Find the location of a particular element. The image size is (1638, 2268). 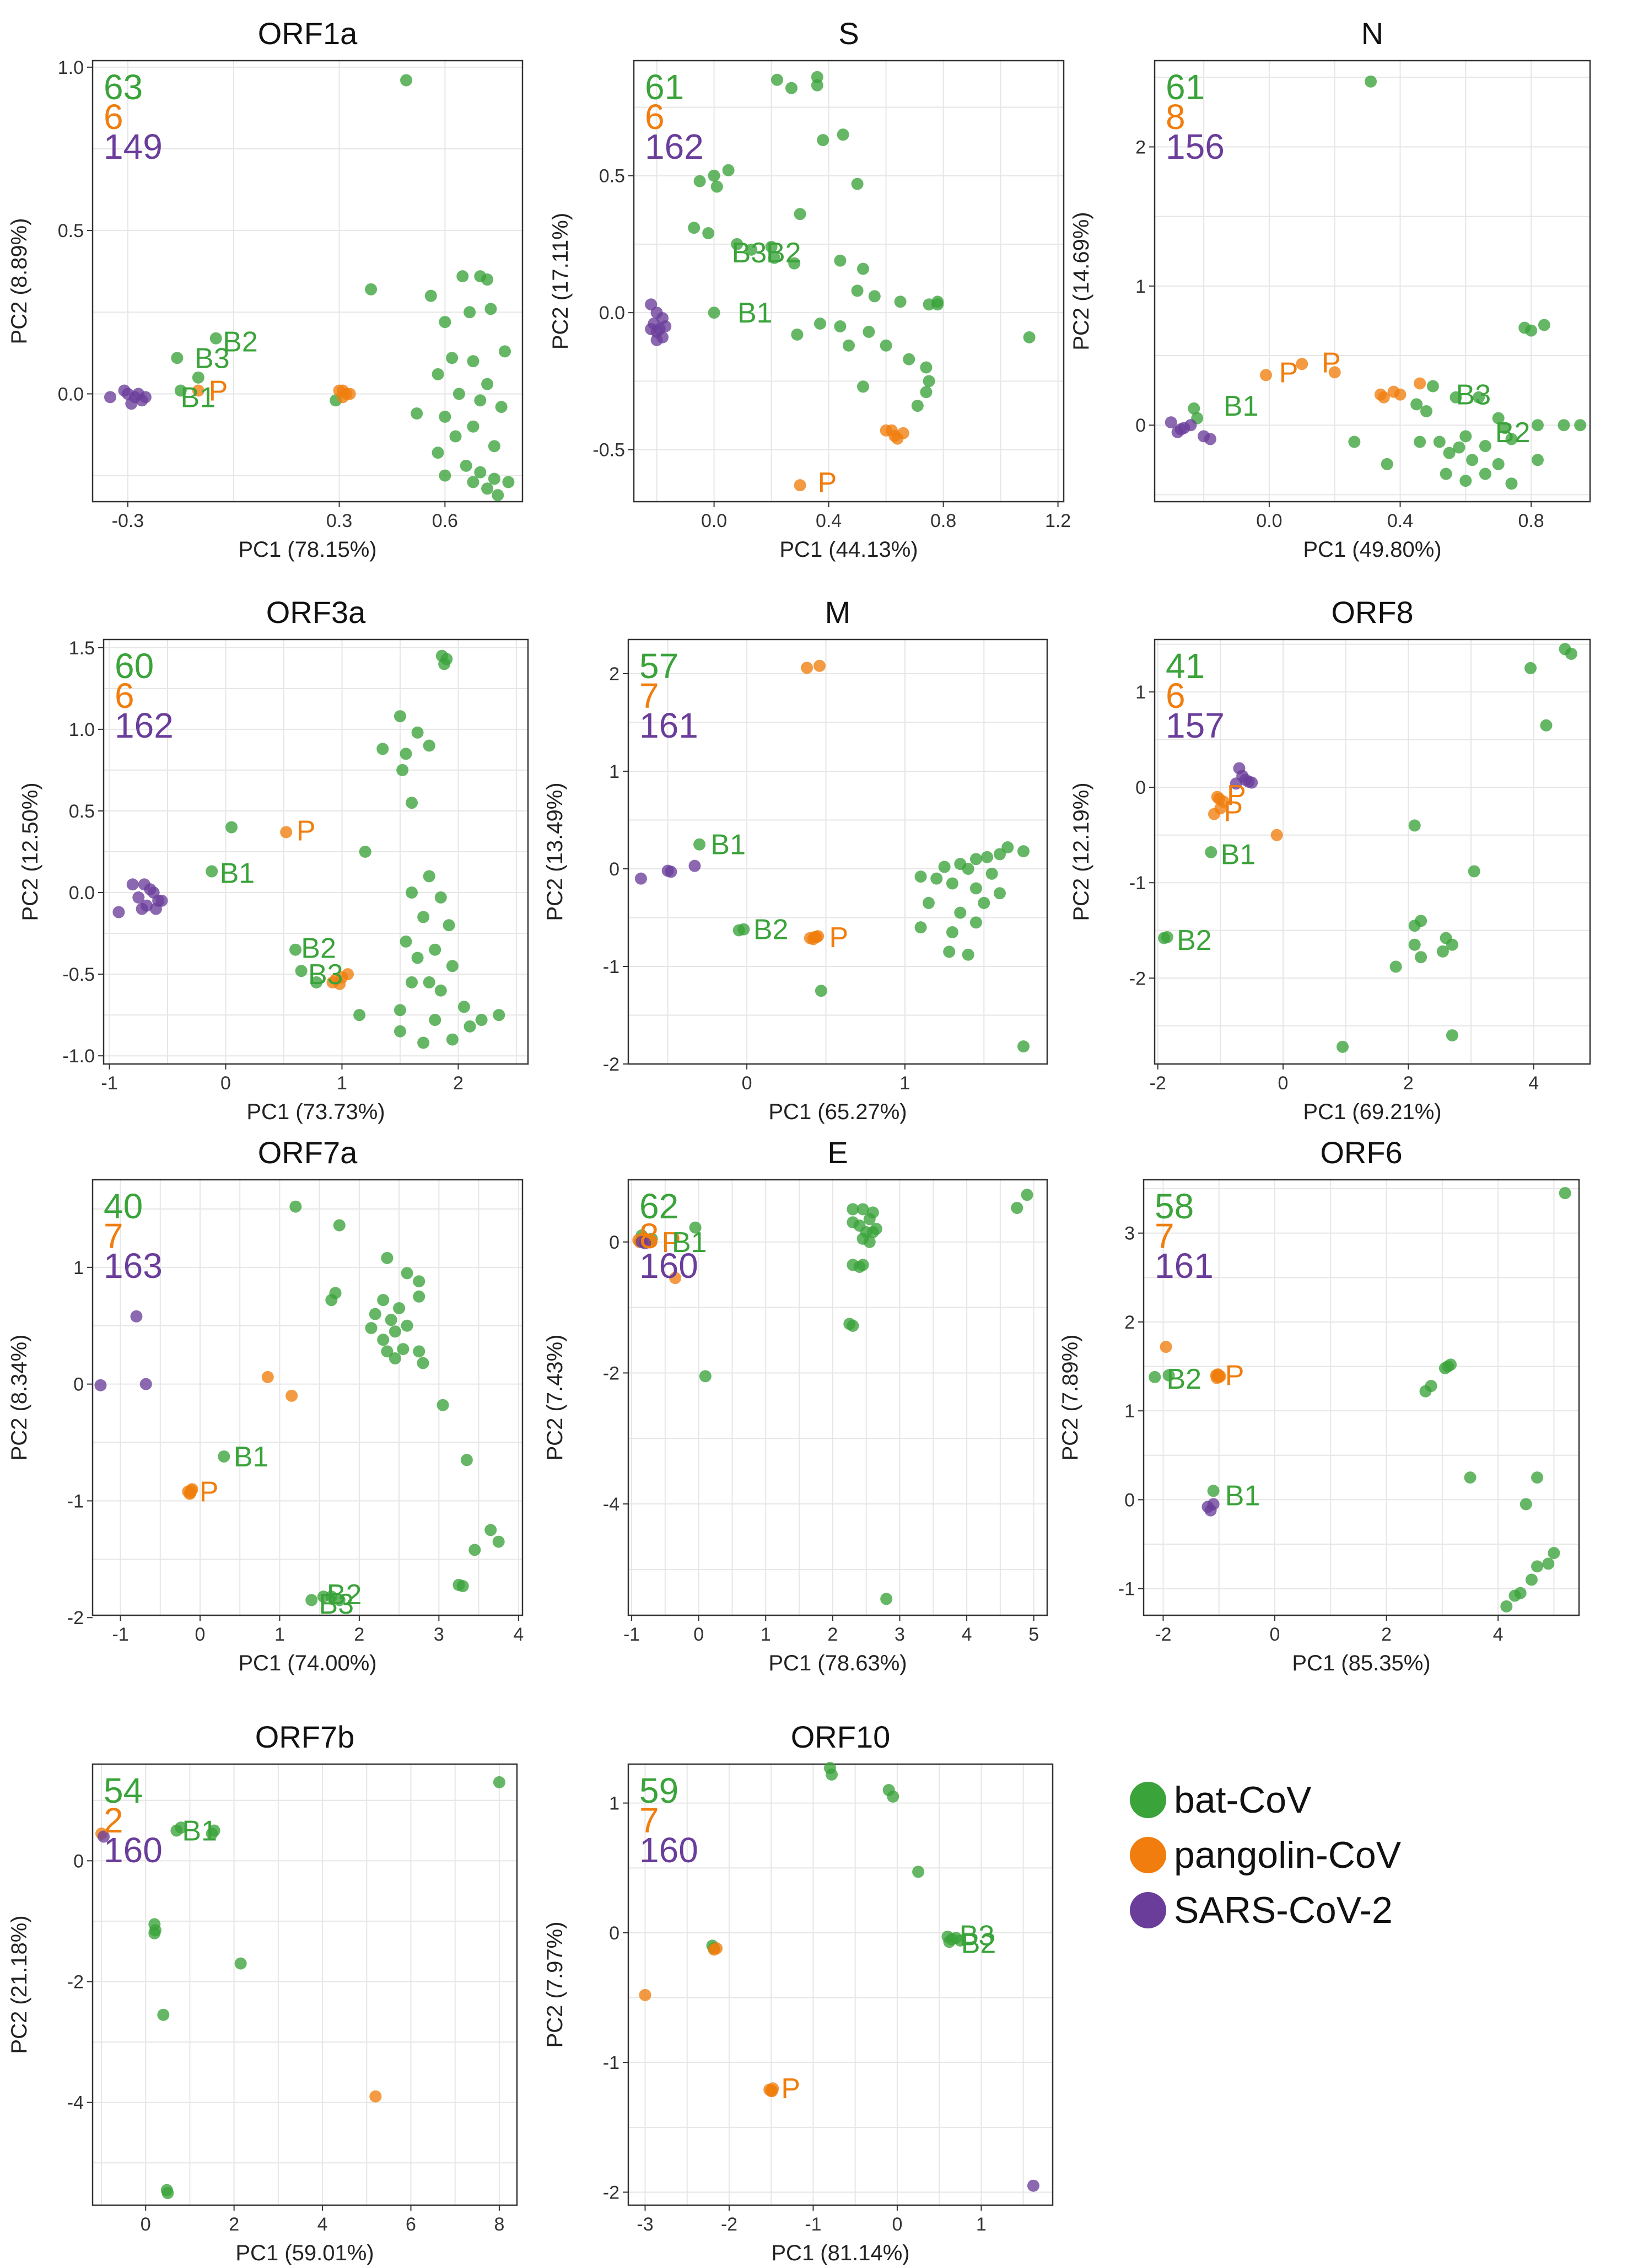

point-label: P is located at coordinates (218, 391).